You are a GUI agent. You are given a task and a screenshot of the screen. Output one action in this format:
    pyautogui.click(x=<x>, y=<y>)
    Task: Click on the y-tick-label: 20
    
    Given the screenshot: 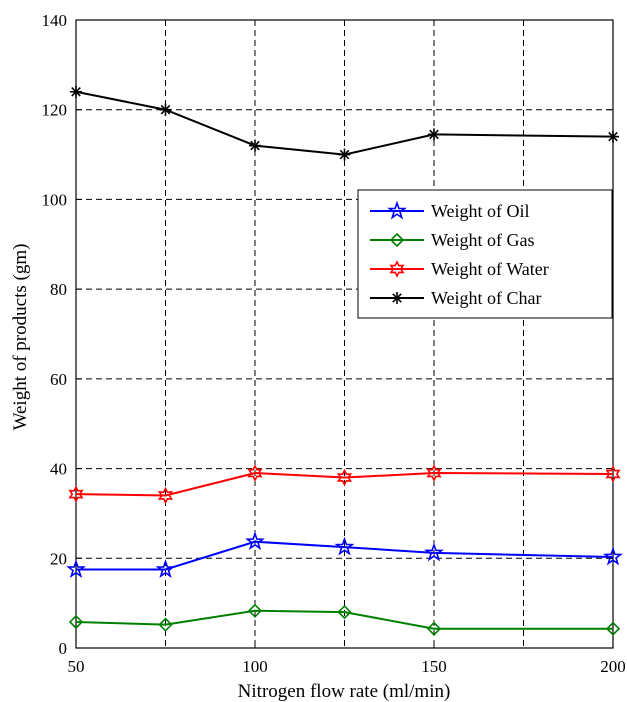 What is the action you would take?
    pyautogui.click(x=58, y=558)
    